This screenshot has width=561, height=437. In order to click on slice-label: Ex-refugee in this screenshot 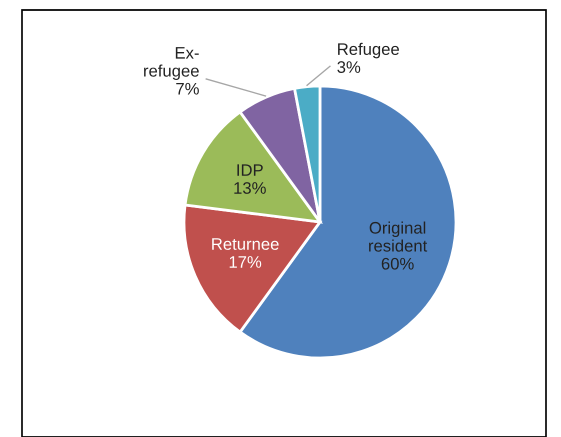, I will do `click(171, 63)`.